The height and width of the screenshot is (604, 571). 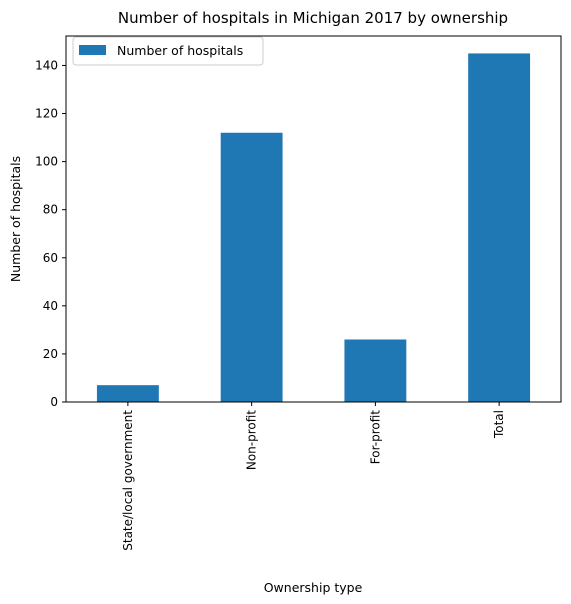 What do you see at coordinates (499, 424) in the screenshot?
I see `x-tick-label: Total` at bounding box center [499, 424].